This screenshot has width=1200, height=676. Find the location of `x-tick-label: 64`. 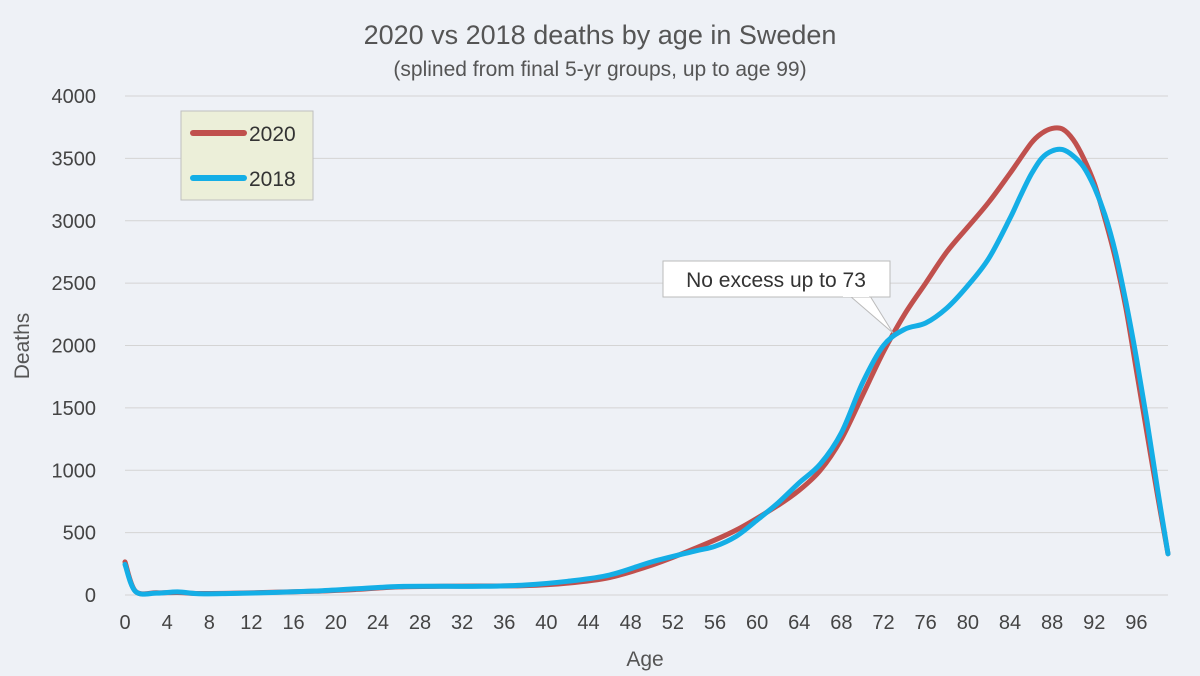

x-tick-label: 64 is located at coordinates (799, 623).